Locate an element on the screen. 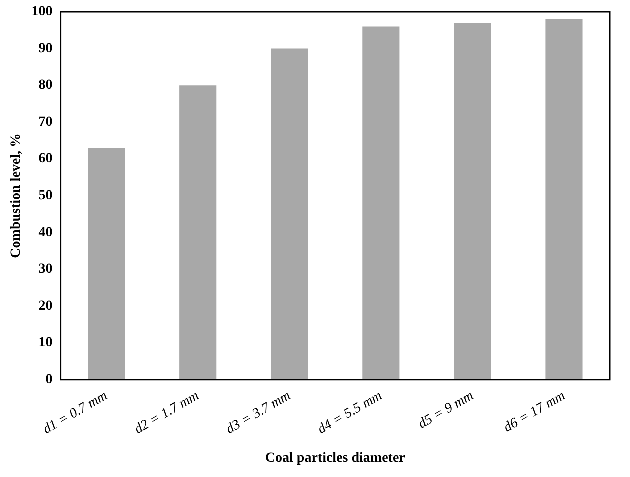  y-tick-label: 100 is located at coordinates (42, 12).